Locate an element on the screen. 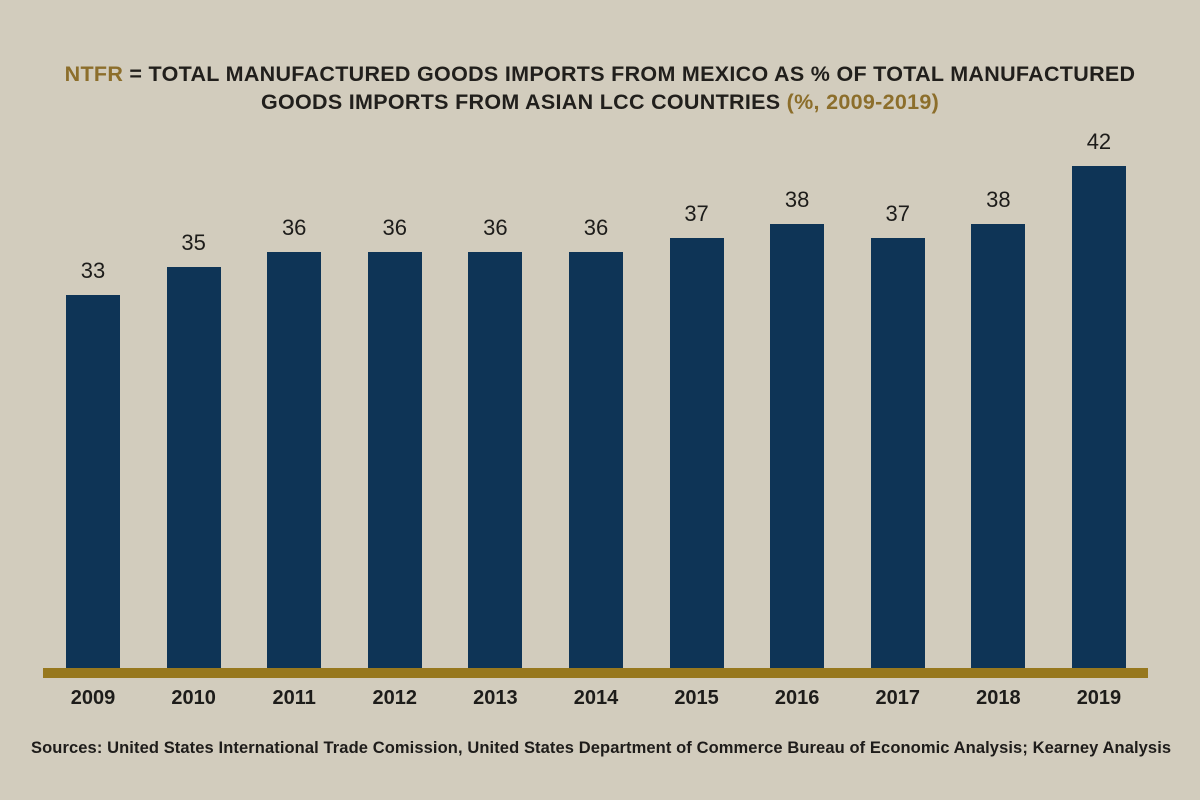  bar-group-2011: 36 is located at coordinates (294, 441).